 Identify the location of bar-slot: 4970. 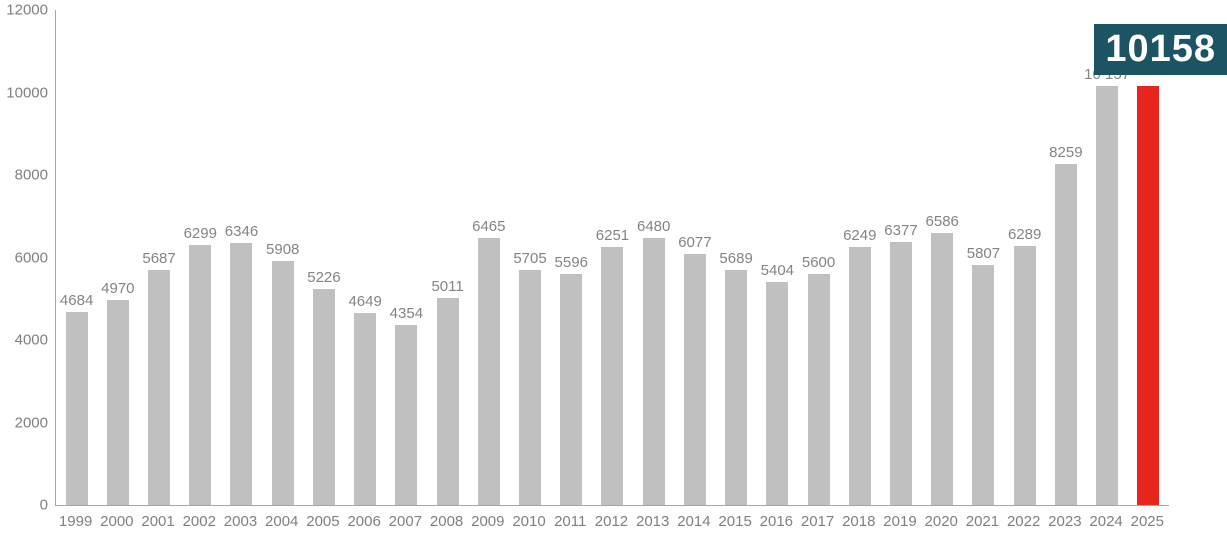
(117, 257).